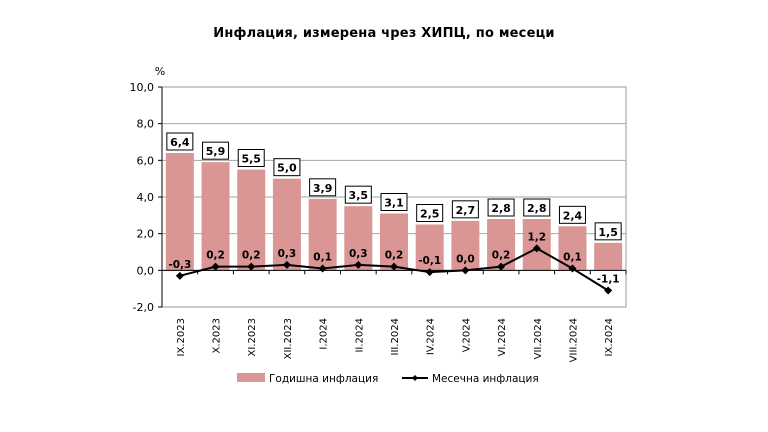 The image size is (768, 432). I want to click on y-tick-label: 0,0, so click(146, 270).